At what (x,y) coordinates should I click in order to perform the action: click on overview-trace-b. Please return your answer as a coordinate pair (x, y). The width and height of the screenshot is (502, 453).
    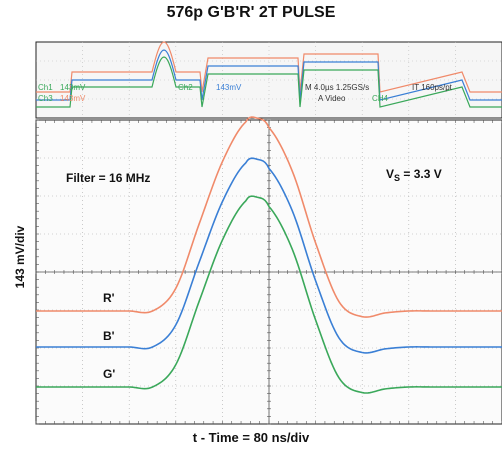
    Looking at the image, I should click on (269, 75).